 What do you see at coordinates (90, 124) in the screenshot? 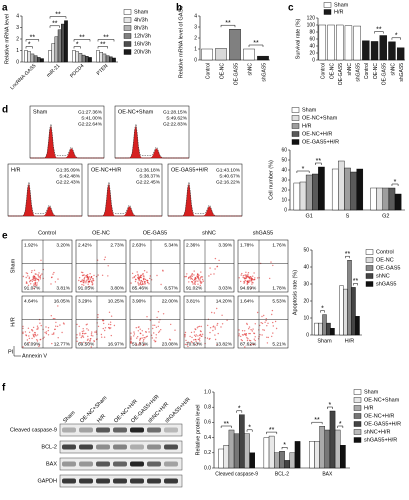
I see `g2-percent: G2:22.64%` at bounding box center [90, 124].